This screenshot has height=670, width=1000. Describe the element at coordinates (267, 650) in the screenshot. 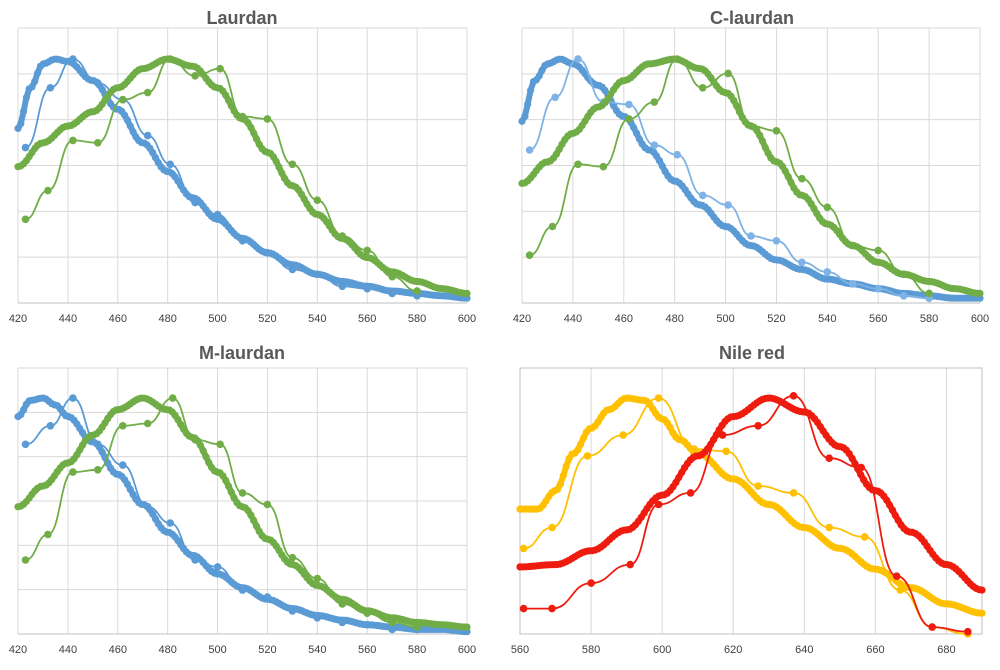

I see `x-tick-label: 520` at that location.